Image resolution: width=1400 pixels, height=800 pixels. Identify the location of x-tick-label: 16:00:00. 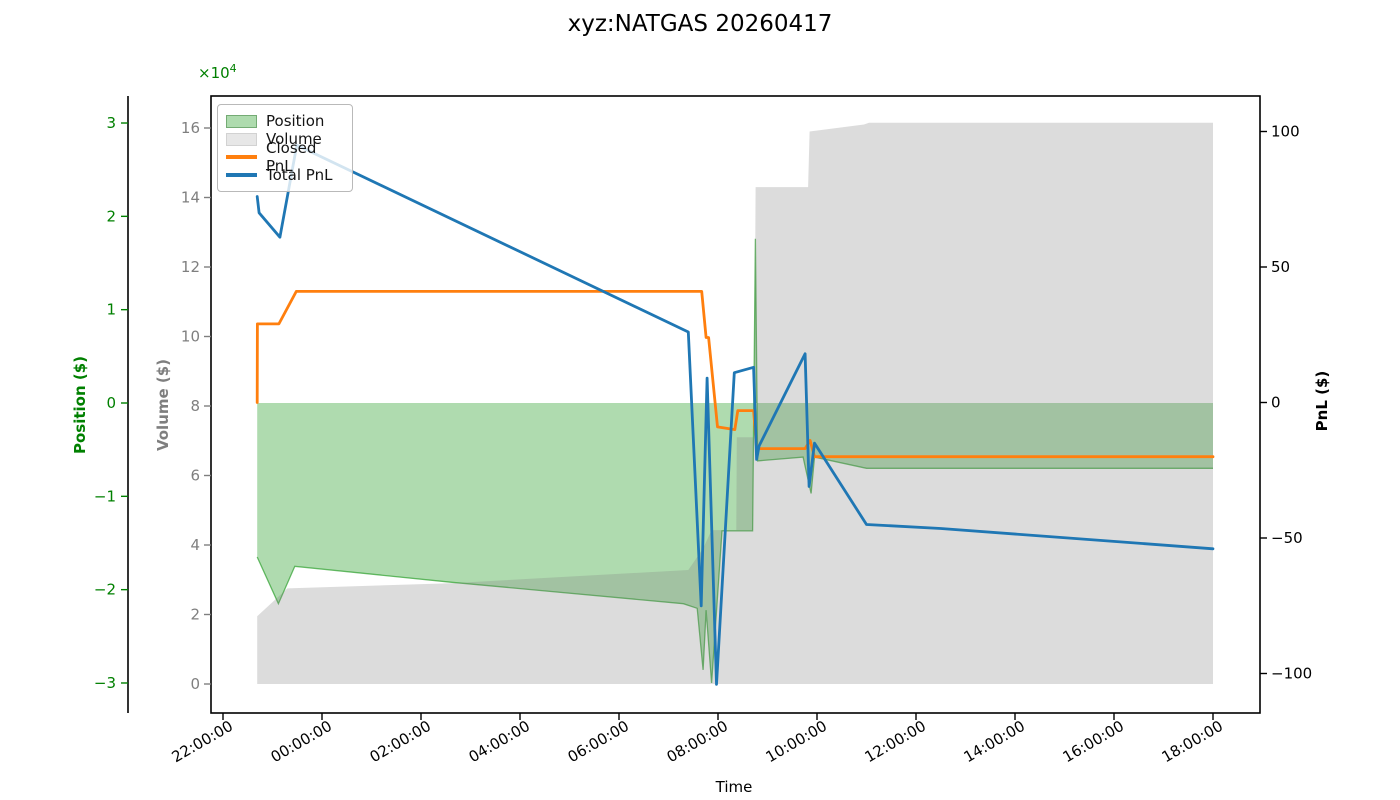
(1093, 741).